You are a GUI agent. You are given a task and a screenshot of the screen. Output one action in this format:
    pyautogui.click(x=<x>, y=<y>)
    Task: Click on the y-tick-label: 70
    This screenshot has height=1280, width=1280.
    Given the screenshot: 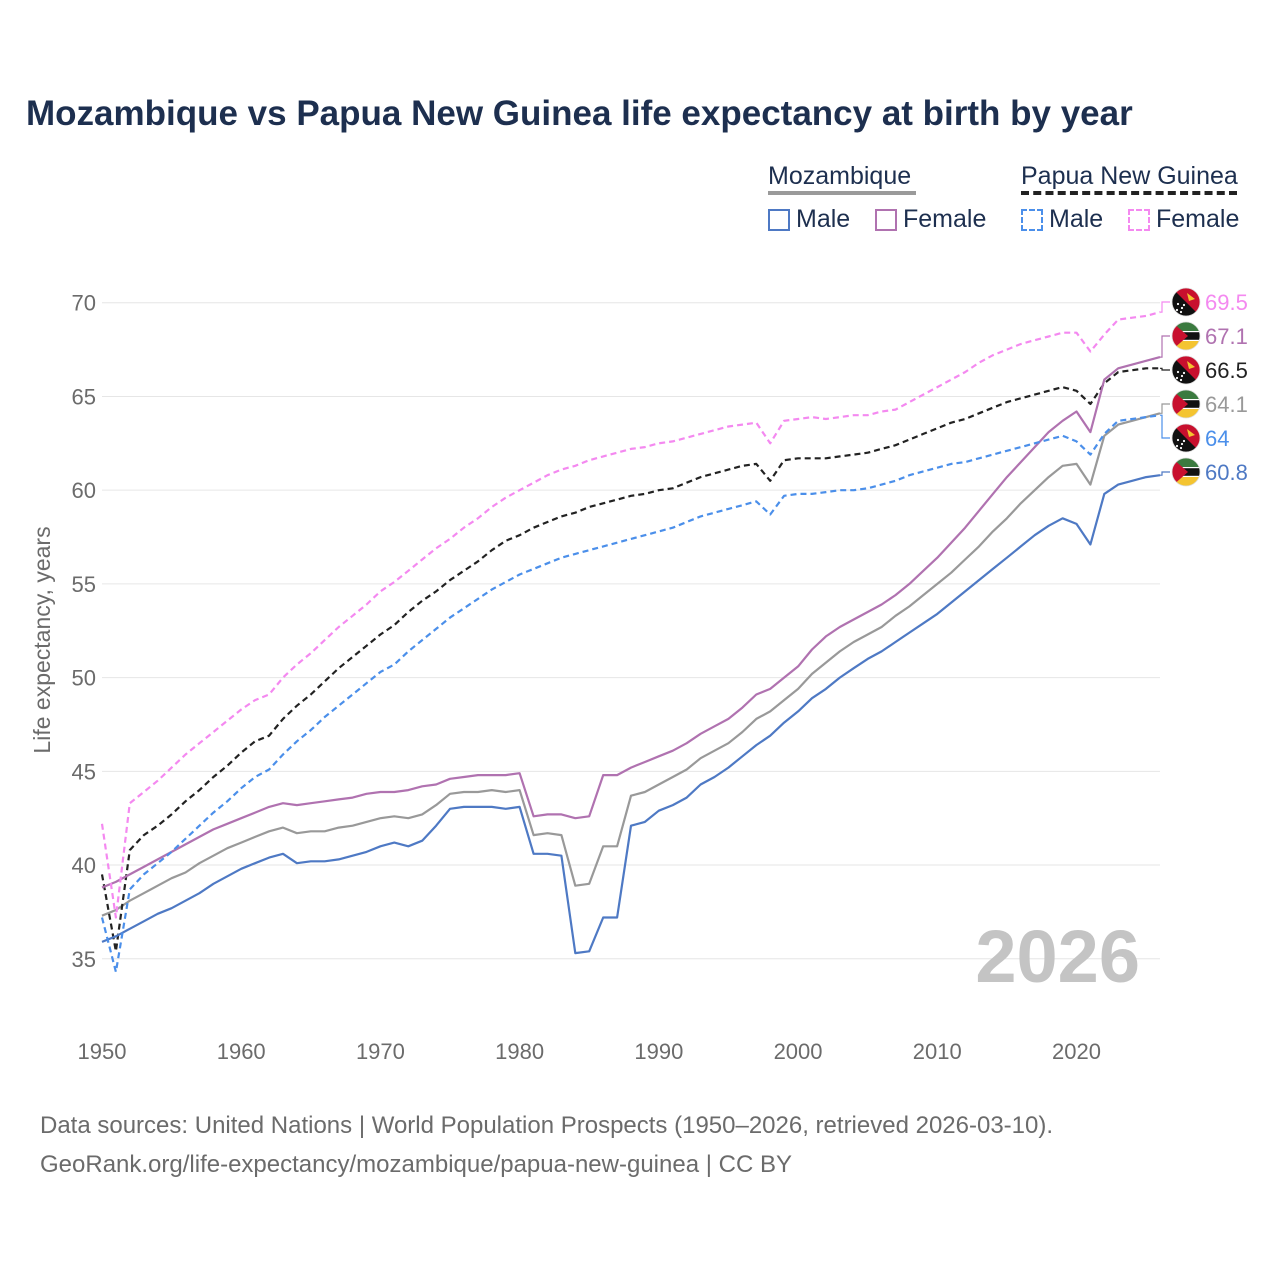 What is the action you would take?
    pyautogui.click(x=84, y=303)
    